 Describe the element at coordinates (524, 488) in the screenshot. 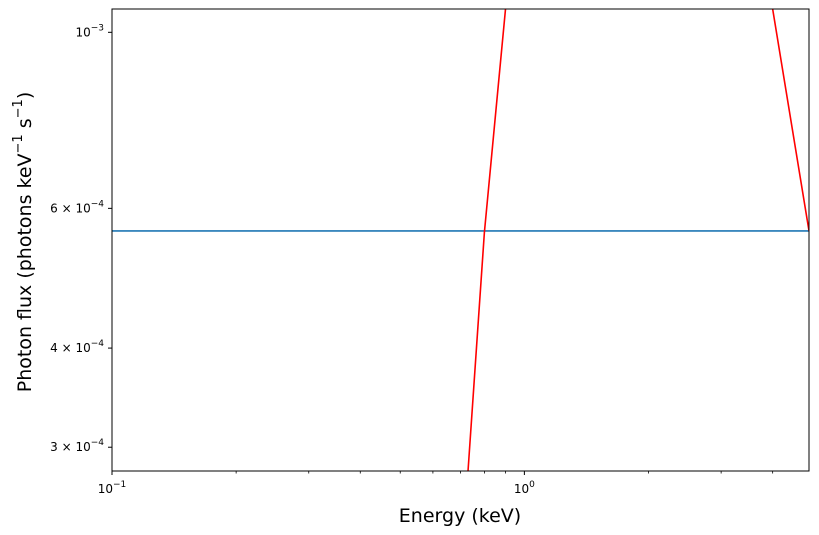

I see `x-tick-label-1: 10⁰` at that location.